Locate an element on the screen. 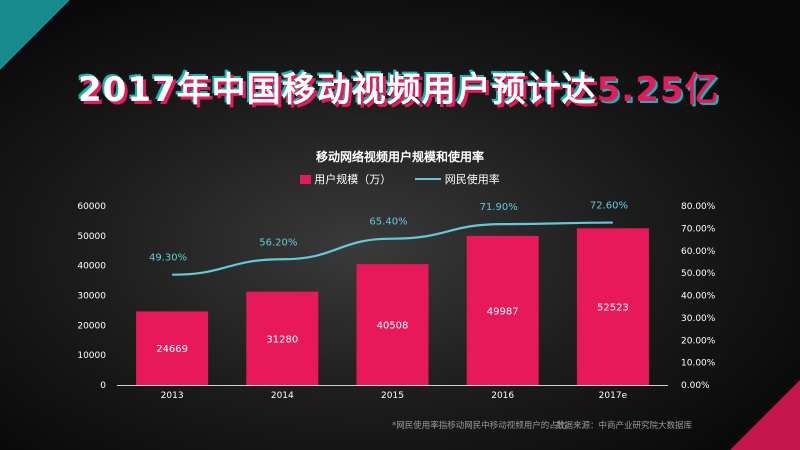 This screenshot has height=450, width=800. y-left-tick-label: 40000 is located at coordinates (91, 267).